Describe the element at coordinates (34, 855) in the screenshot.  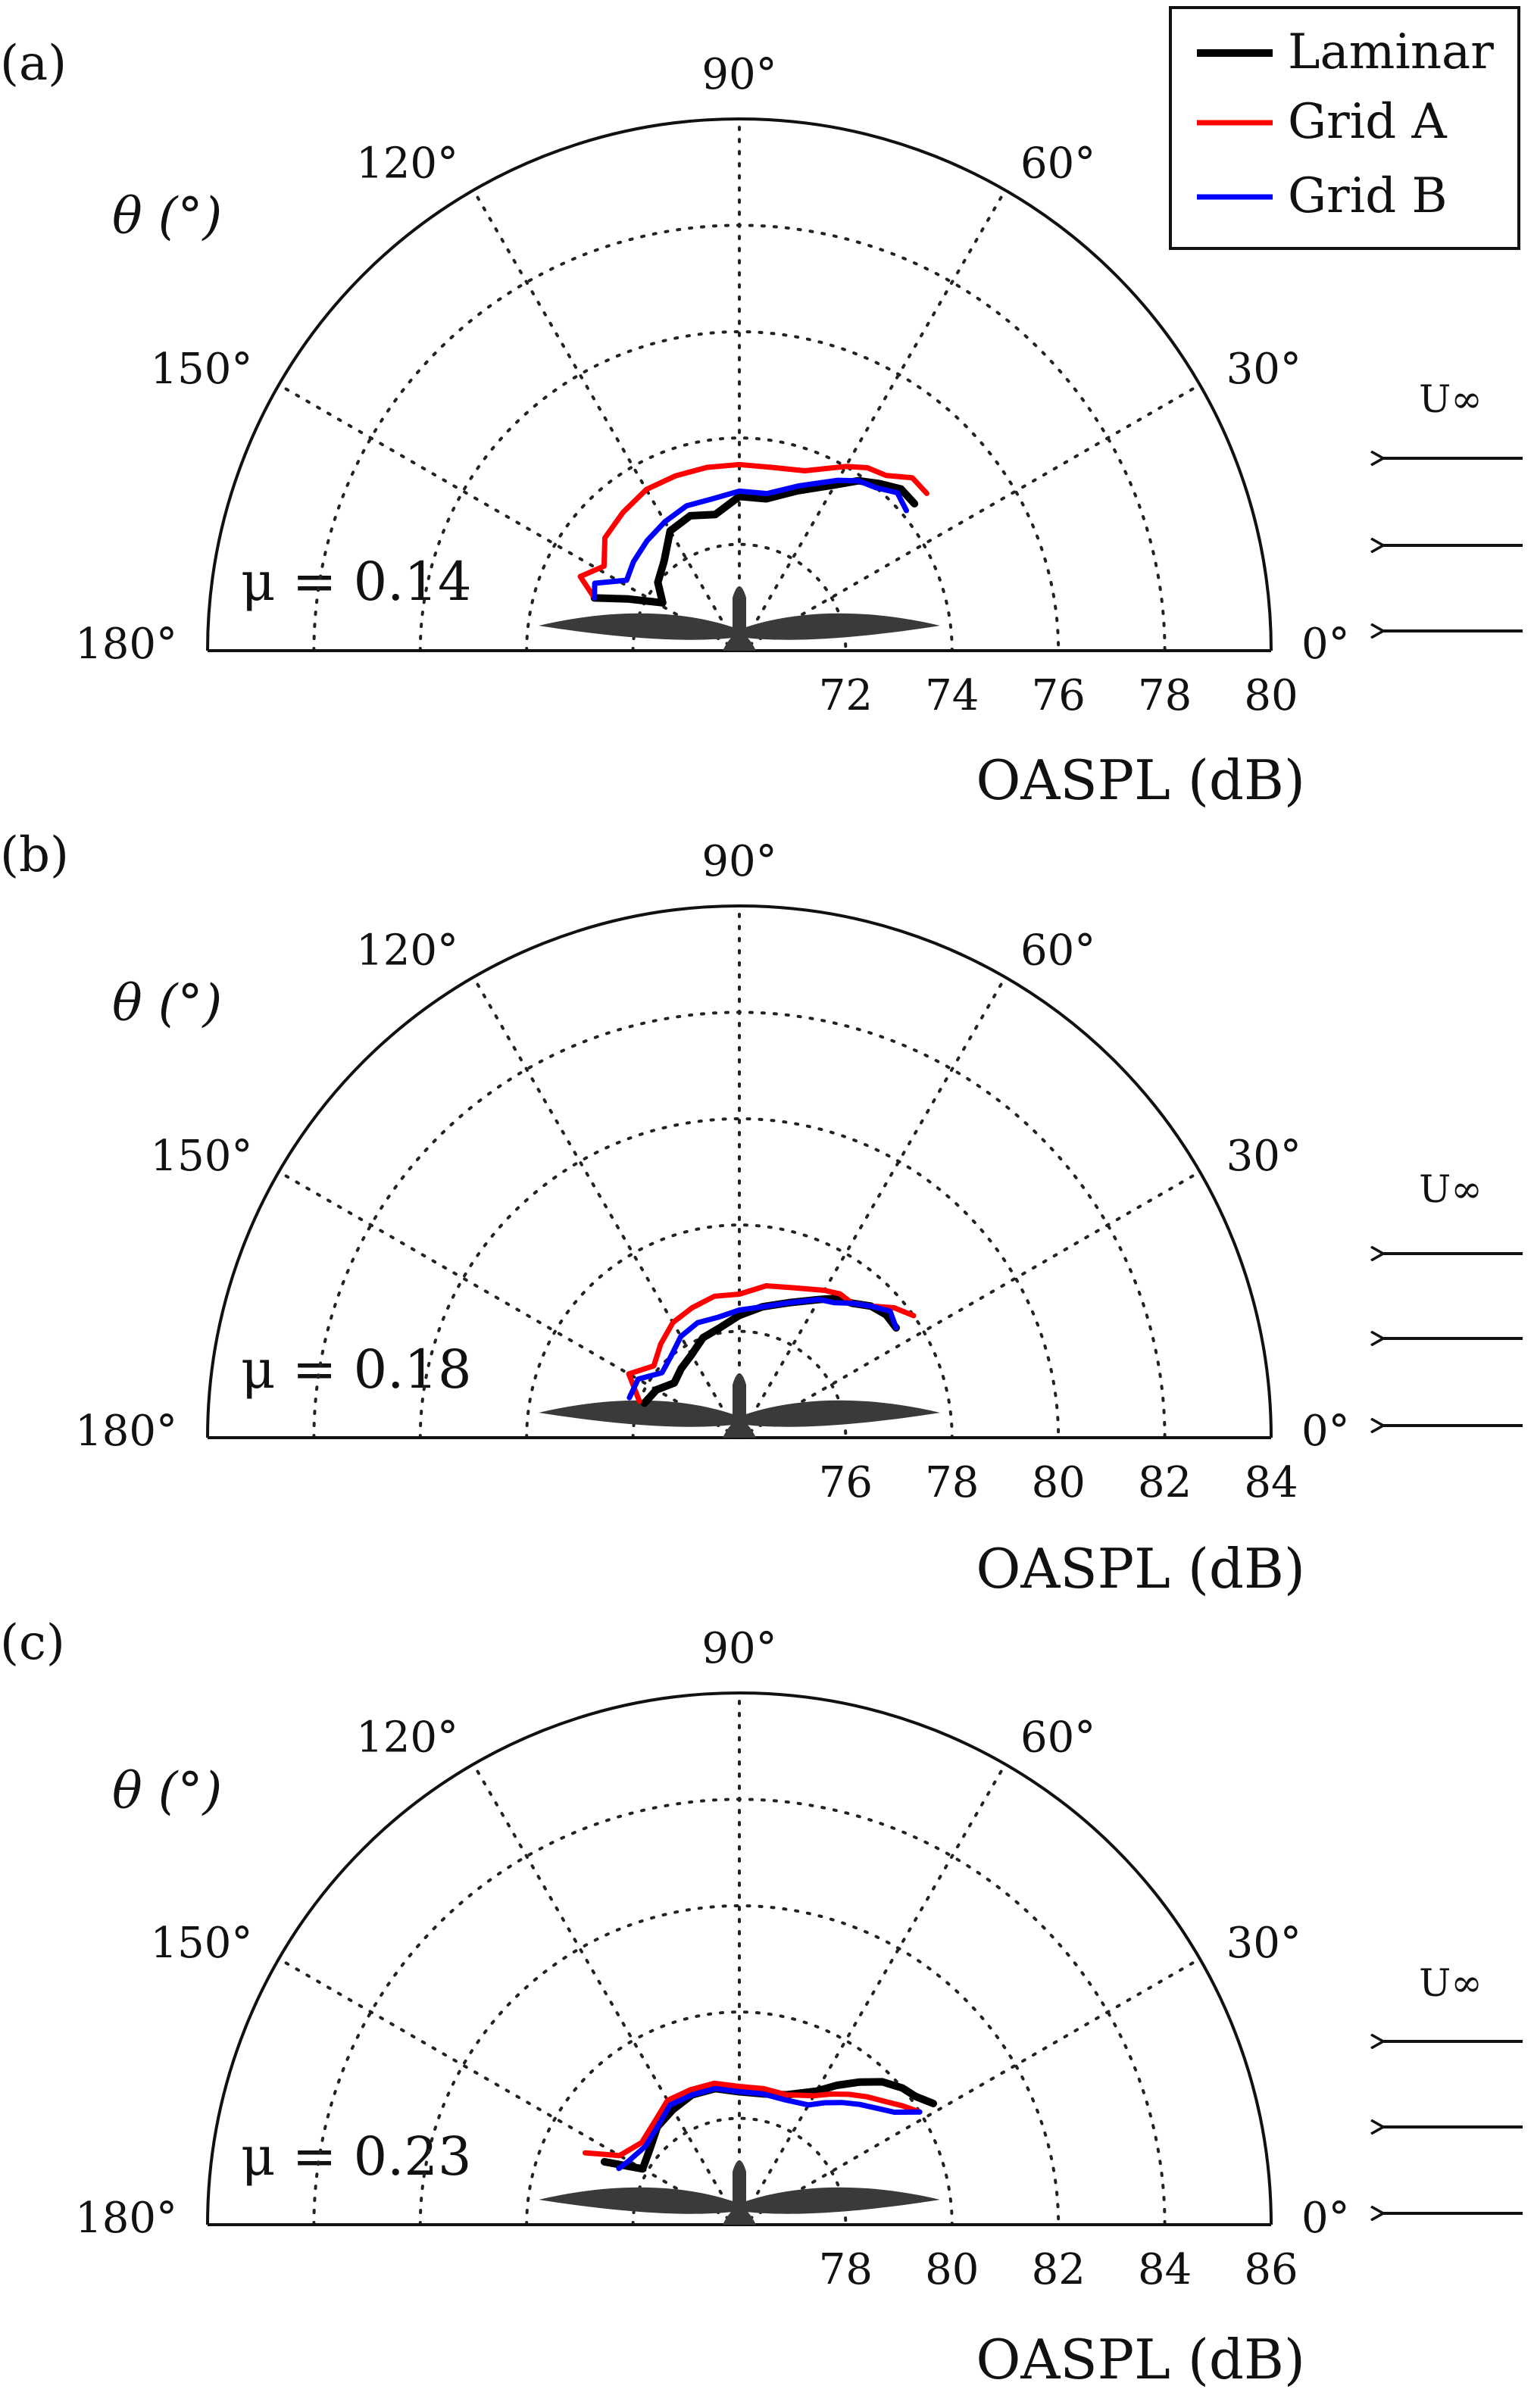
I see `panel-label: (b)` at that location.